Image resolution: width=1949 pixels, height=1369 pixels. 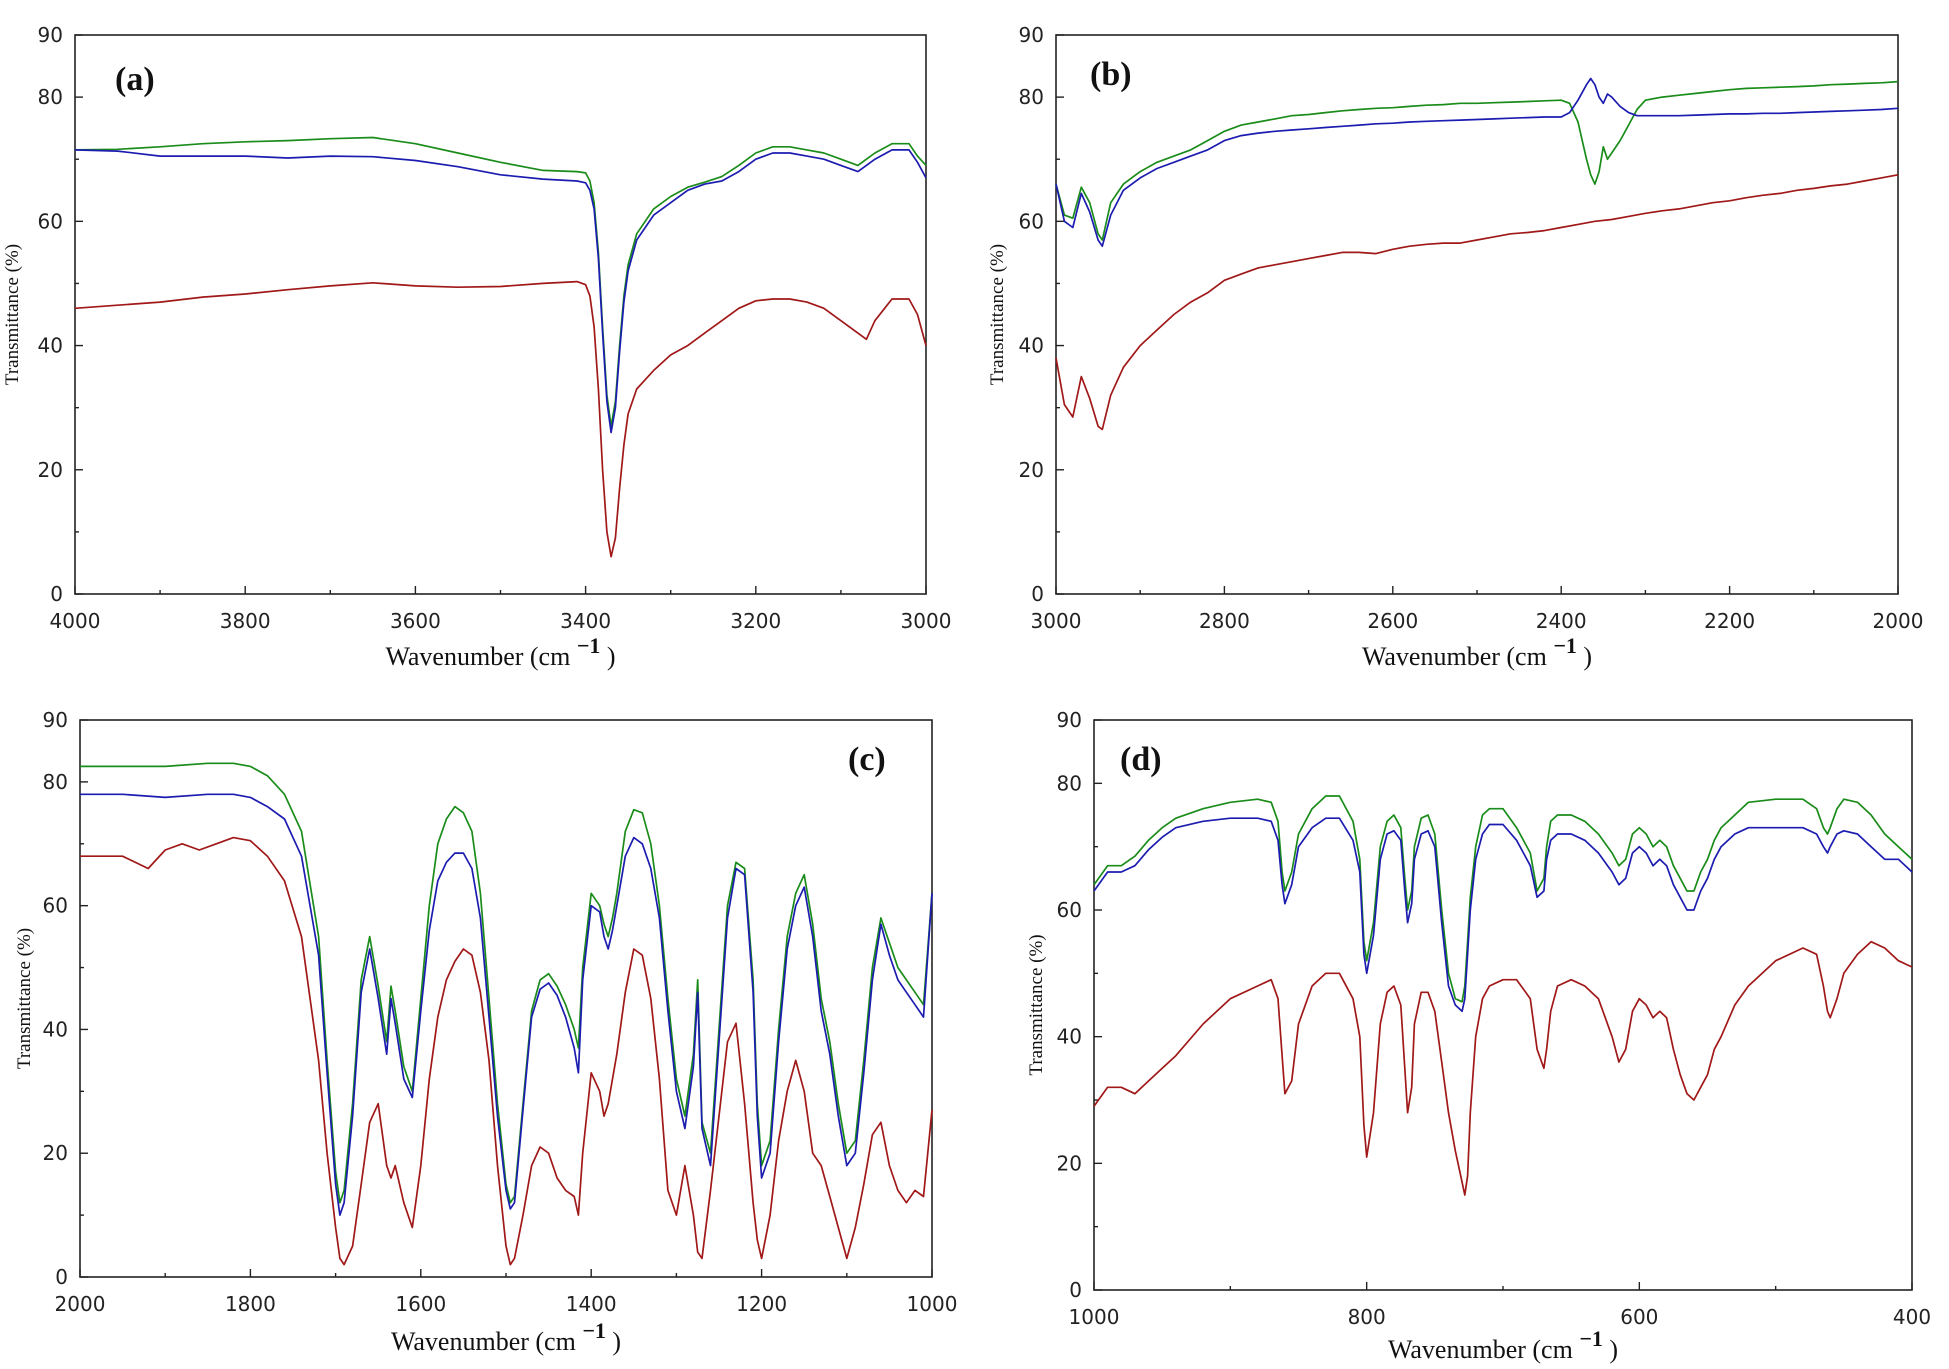 What do you see at coordinates (867, 759) in the screenshot?
I see `panel-label: (c)` at bounding box center [867, 759].